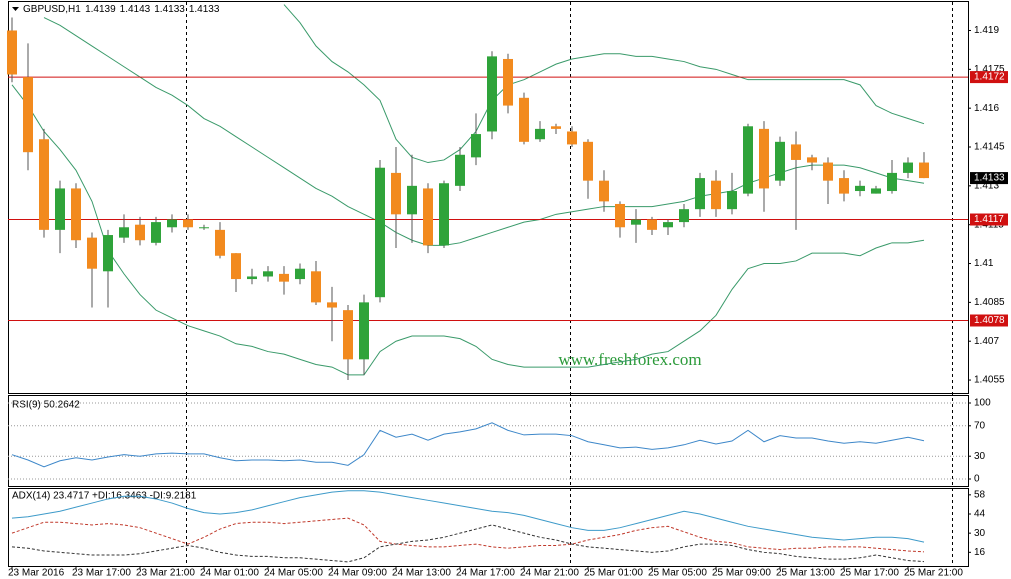 This screenshot has width=1011, height=579. I want to click on x-tick-label: 24 Mar 21:00, so click(549, 573).